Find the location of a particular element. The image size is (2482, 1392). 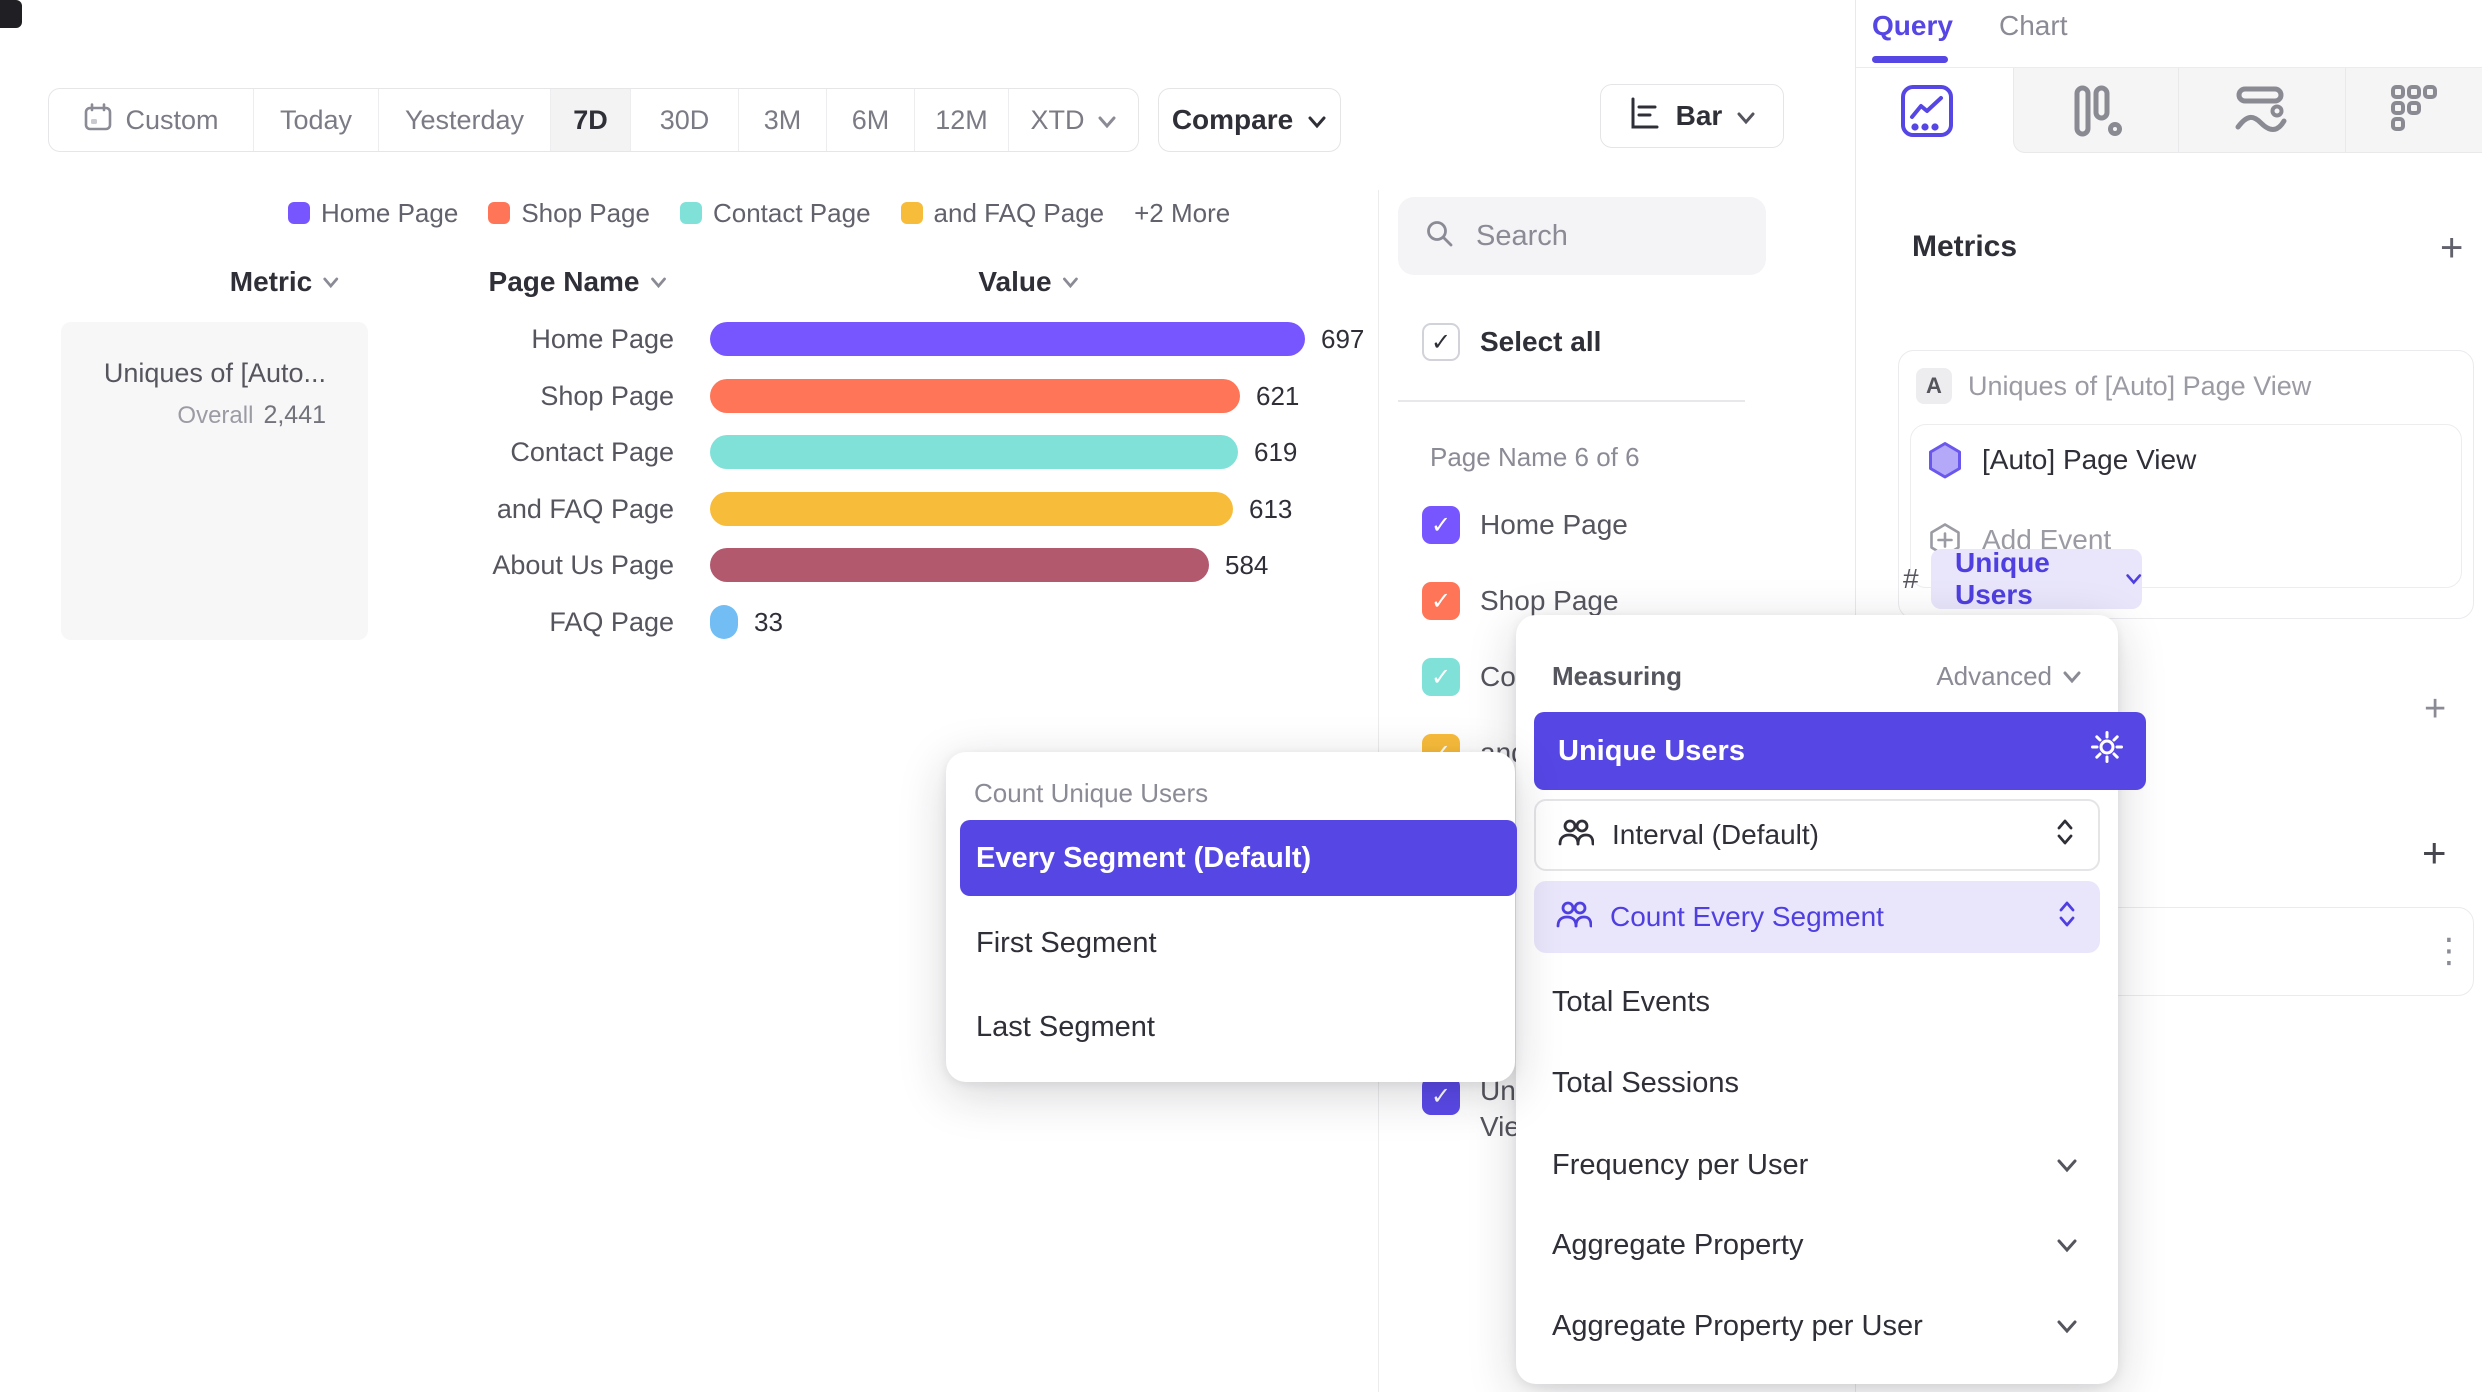

tab-chart: Chart is located at coordinates (2033, 25).